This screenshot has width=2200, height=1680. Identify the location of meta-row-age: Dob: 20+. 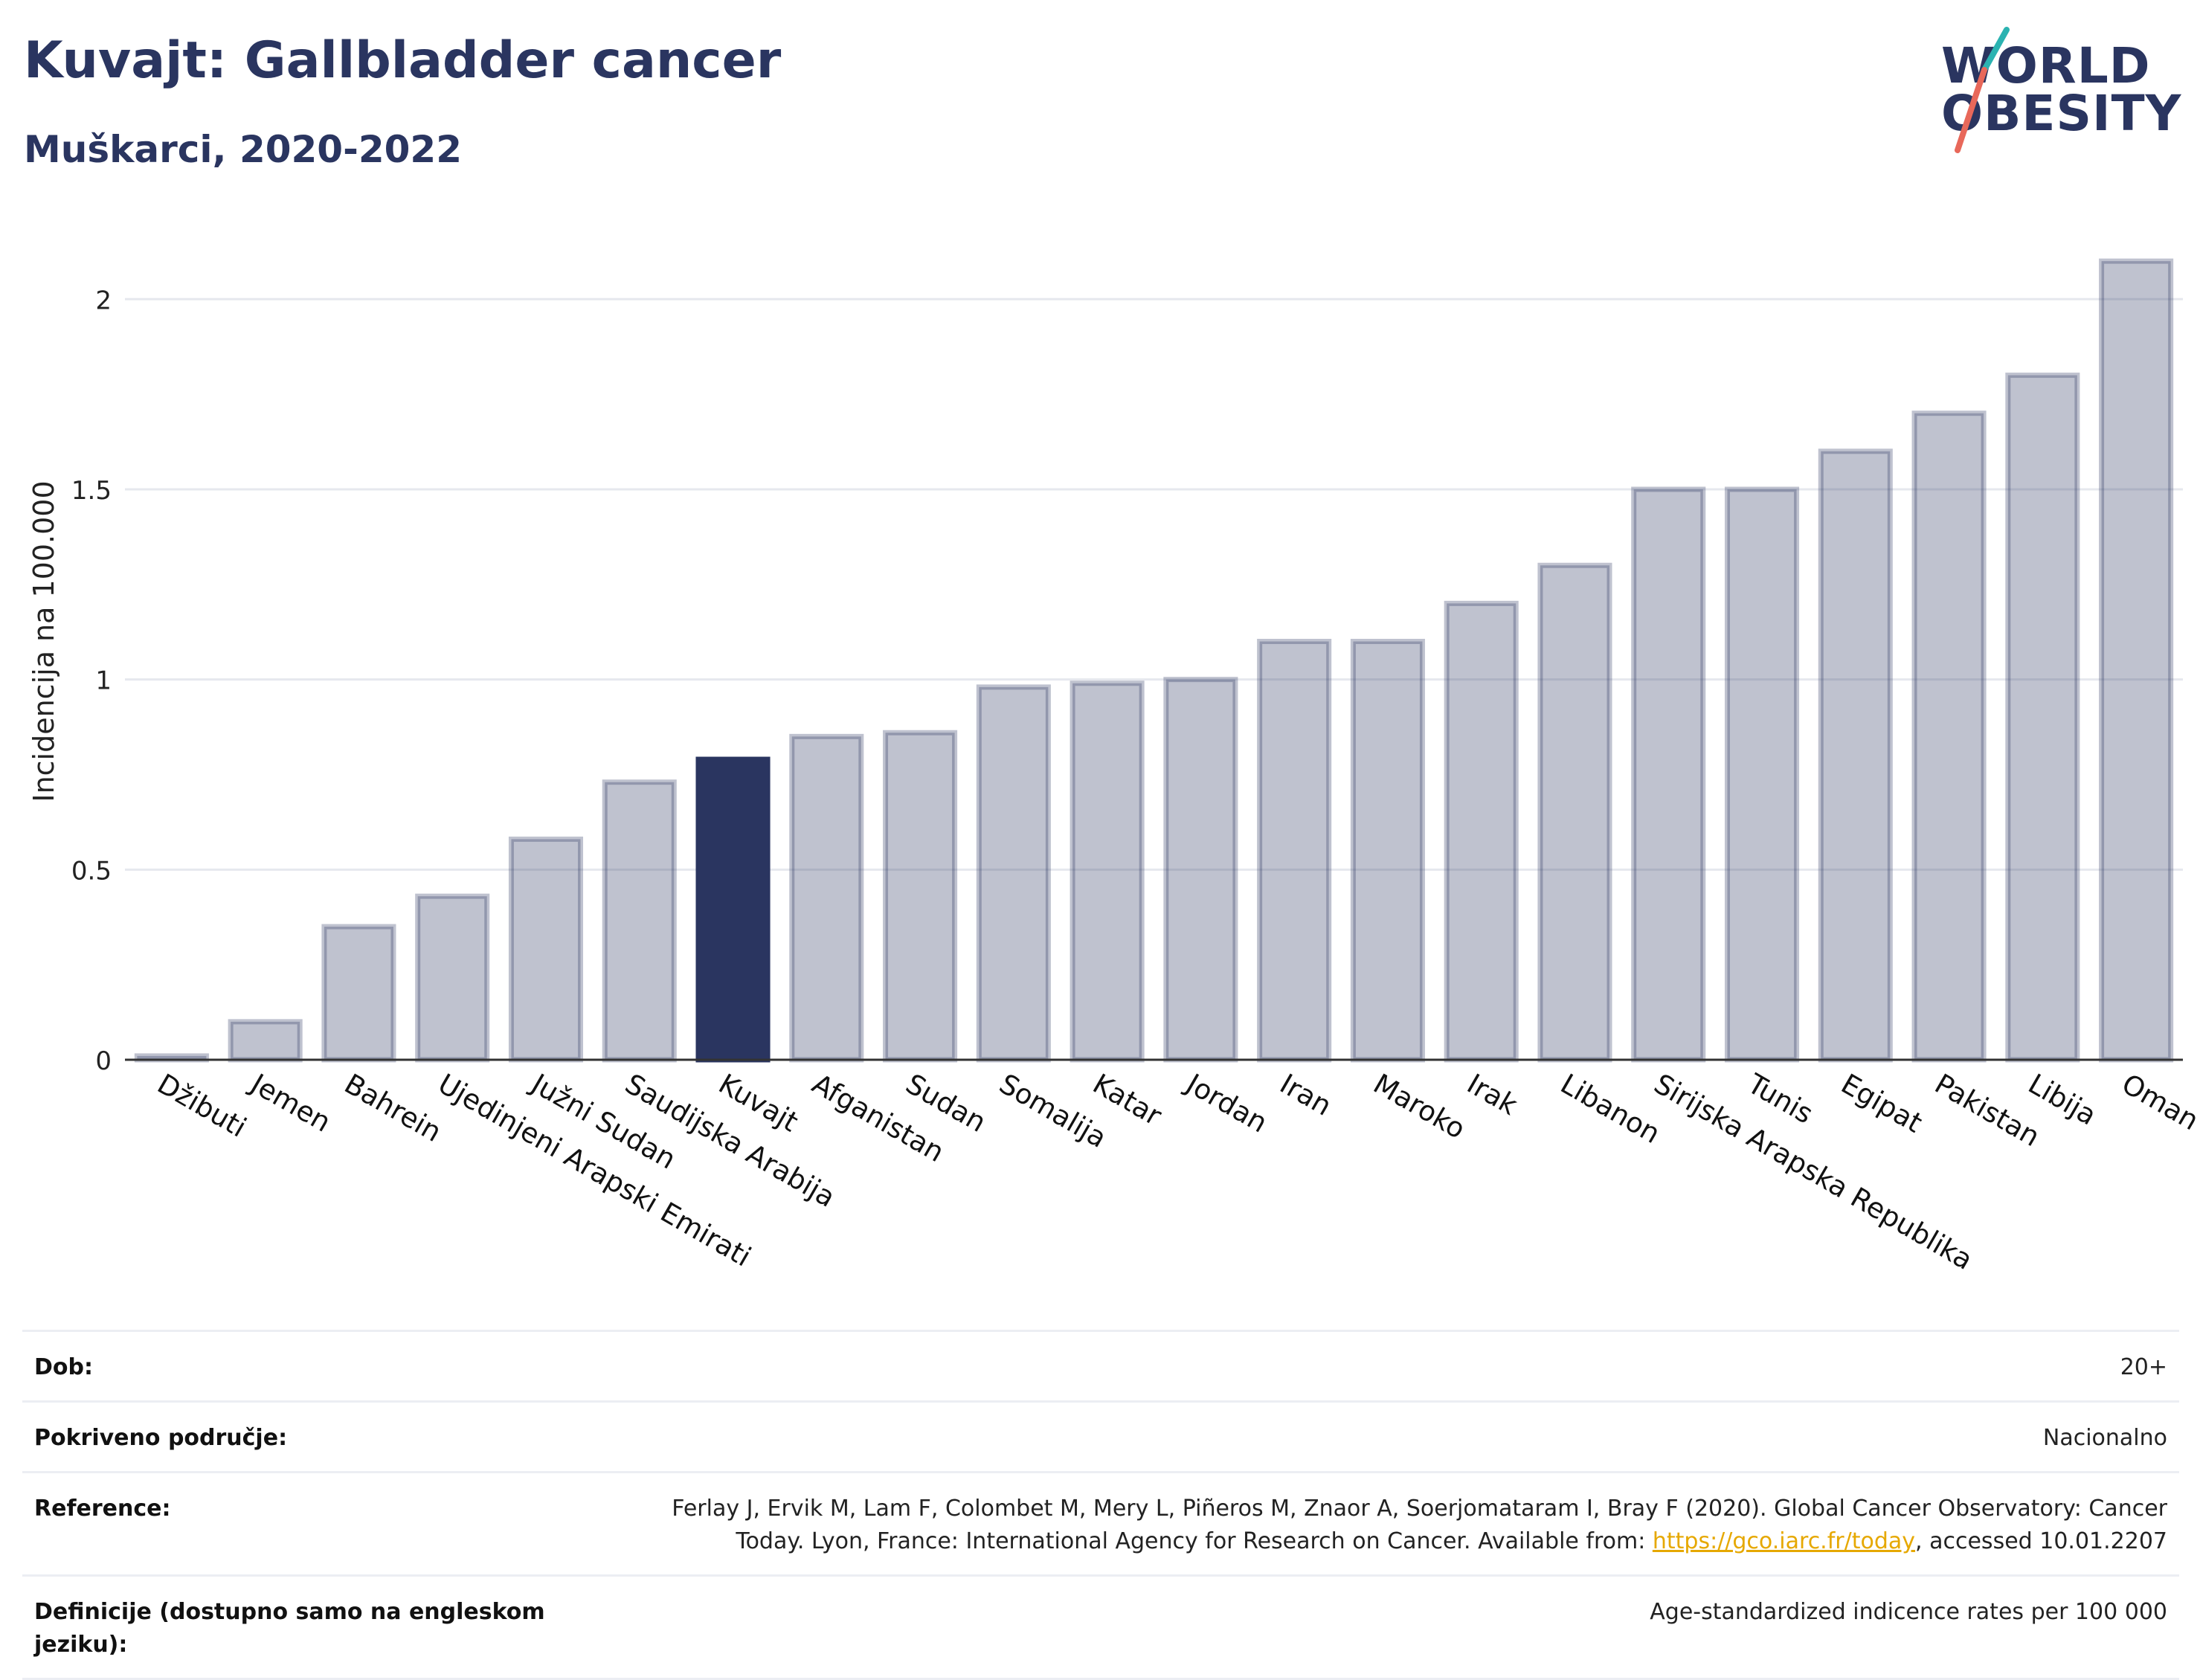
(1100, 1366).